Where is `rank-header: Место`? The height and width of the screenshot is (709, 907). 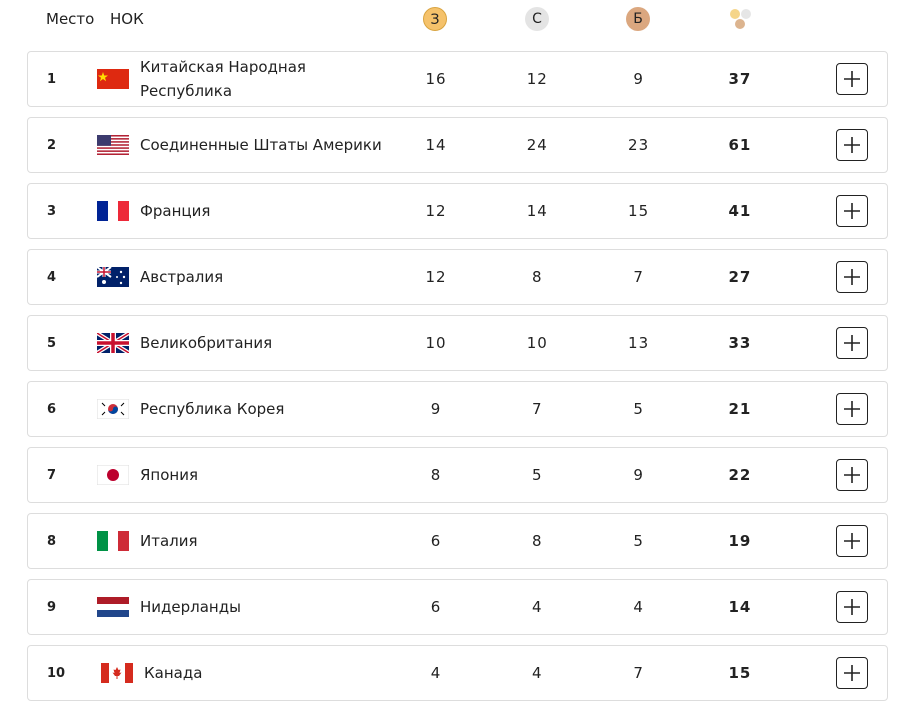
rank-header: Место is located at coordinates (70, 19).